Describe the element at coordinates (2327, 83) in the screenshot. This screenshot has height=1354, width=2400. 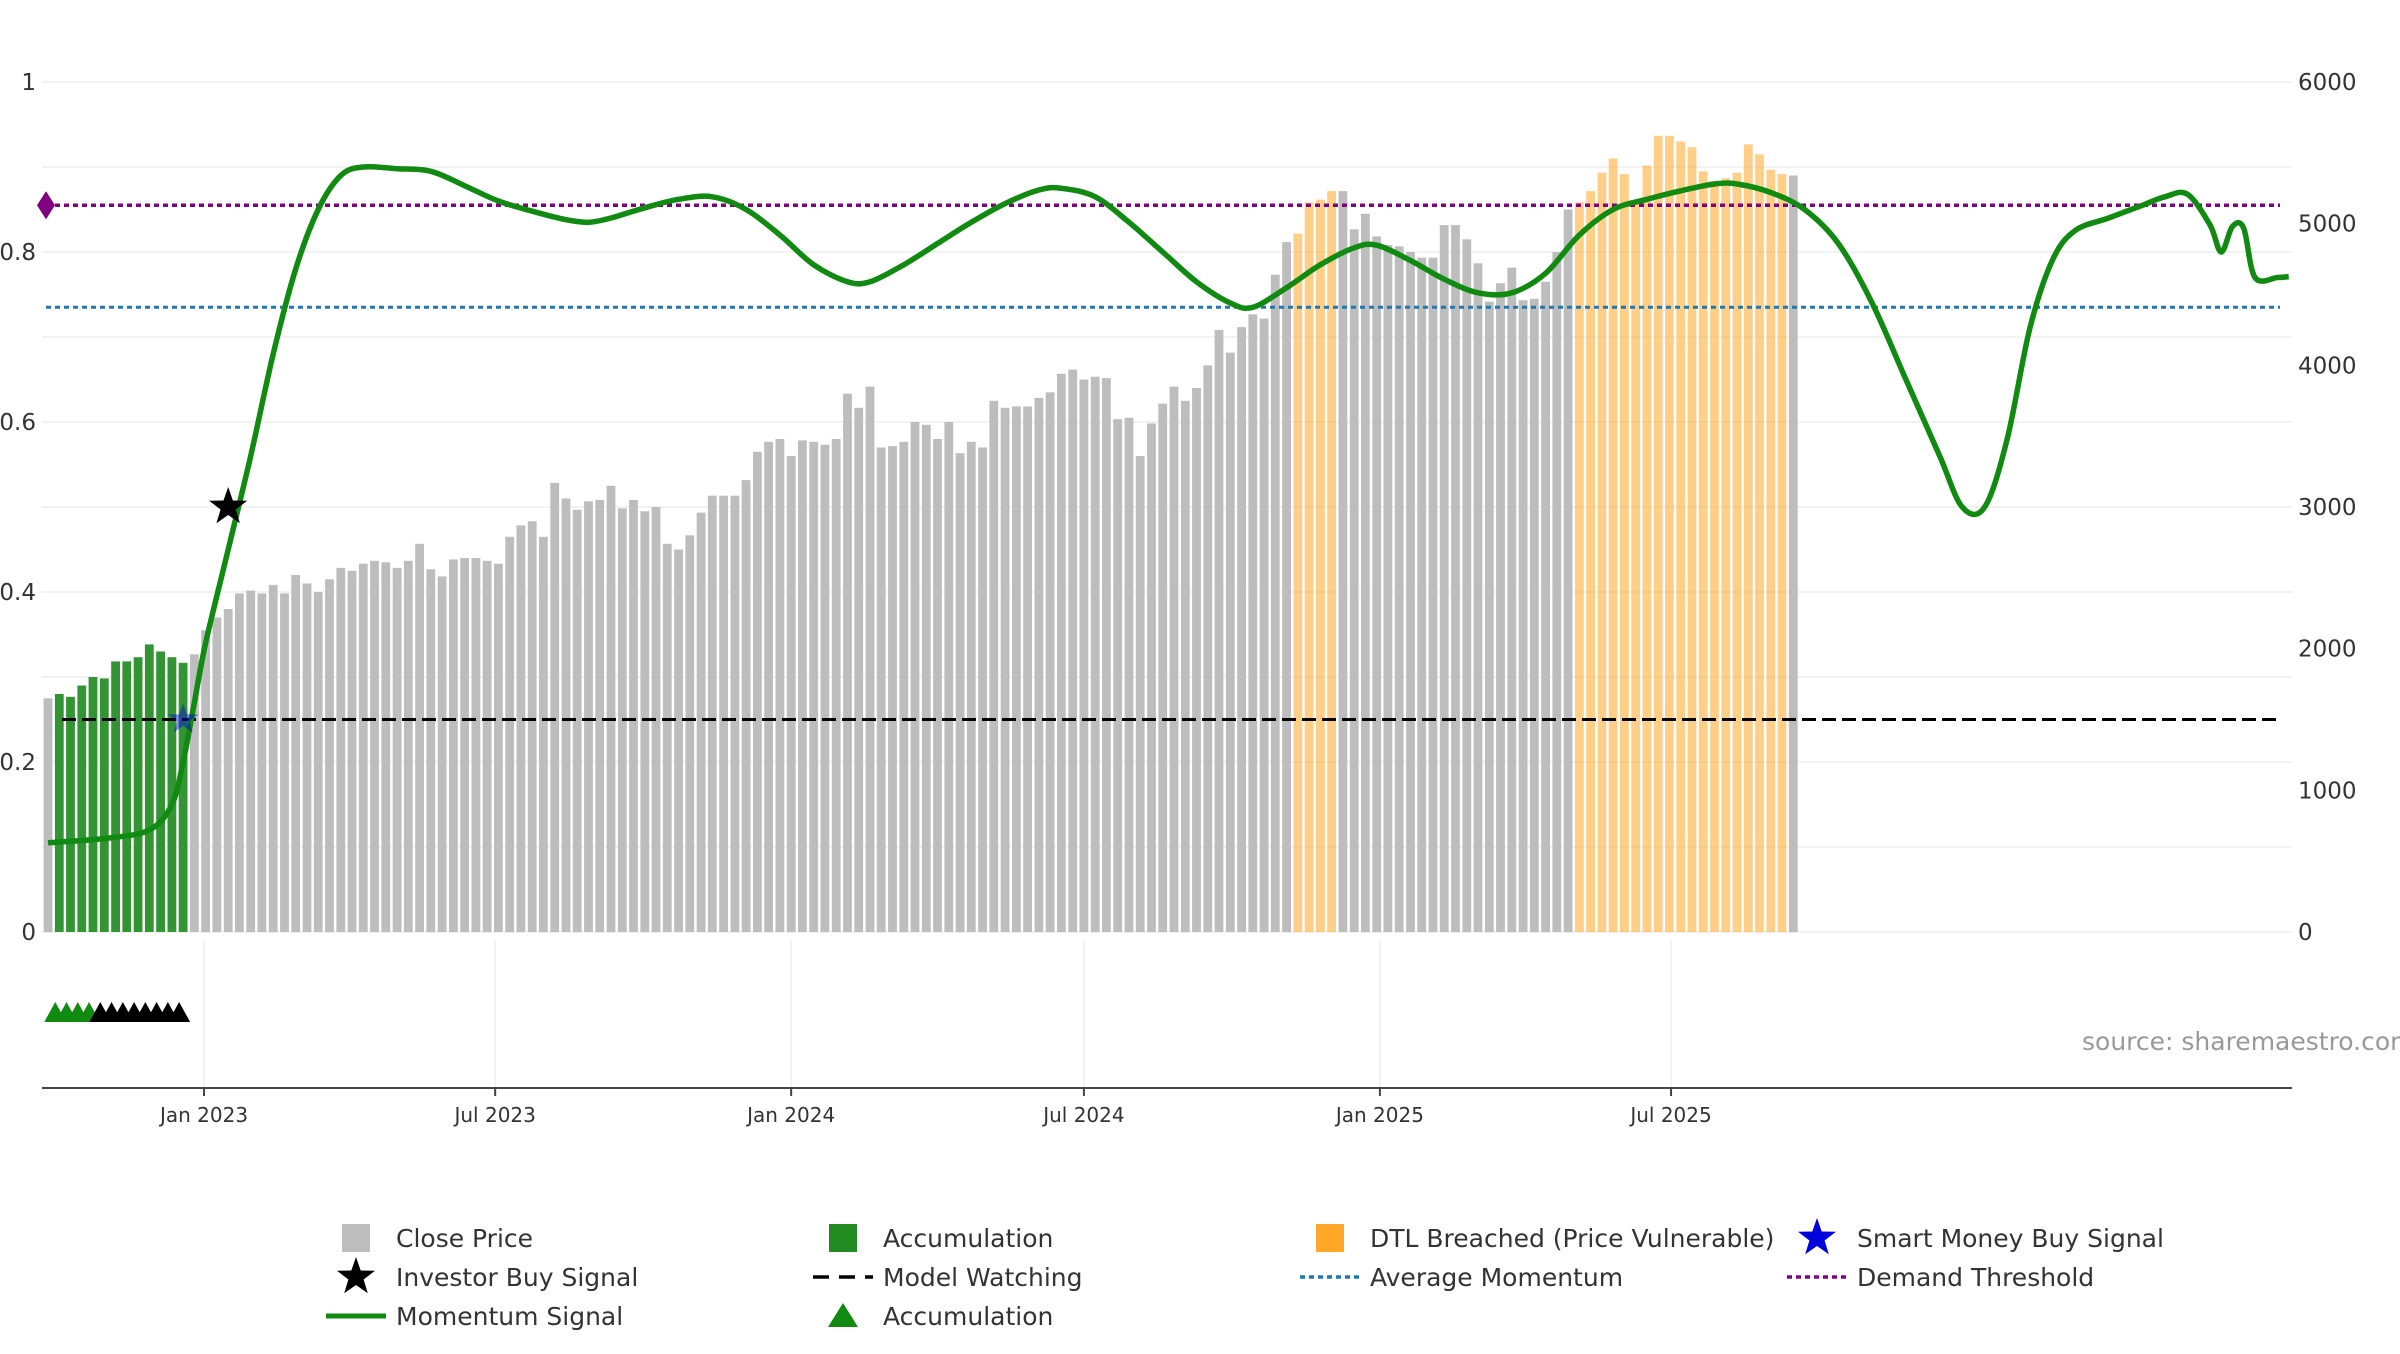
I see `y-right-tick-label: 6000` at that location.